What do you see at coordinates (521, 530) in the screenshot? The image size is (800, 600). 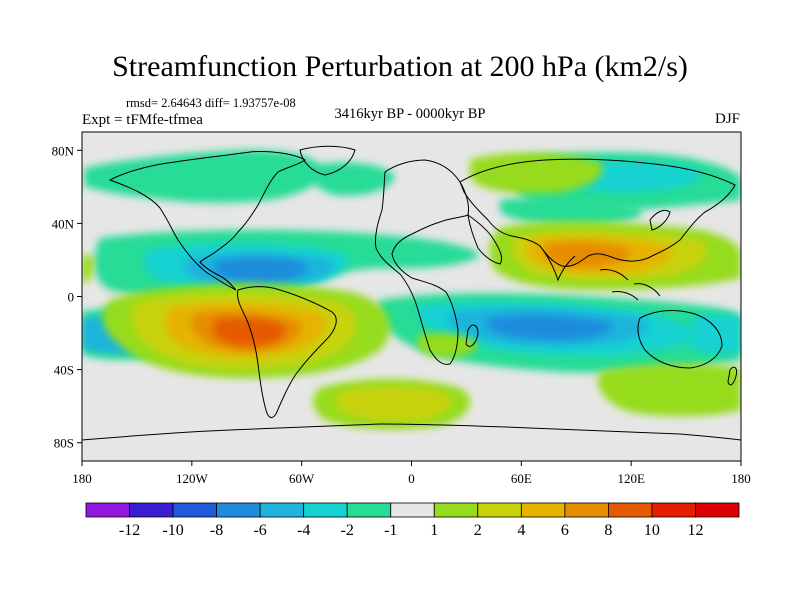 I see `colorbar-label: 4` at bounding box center [521, 530].